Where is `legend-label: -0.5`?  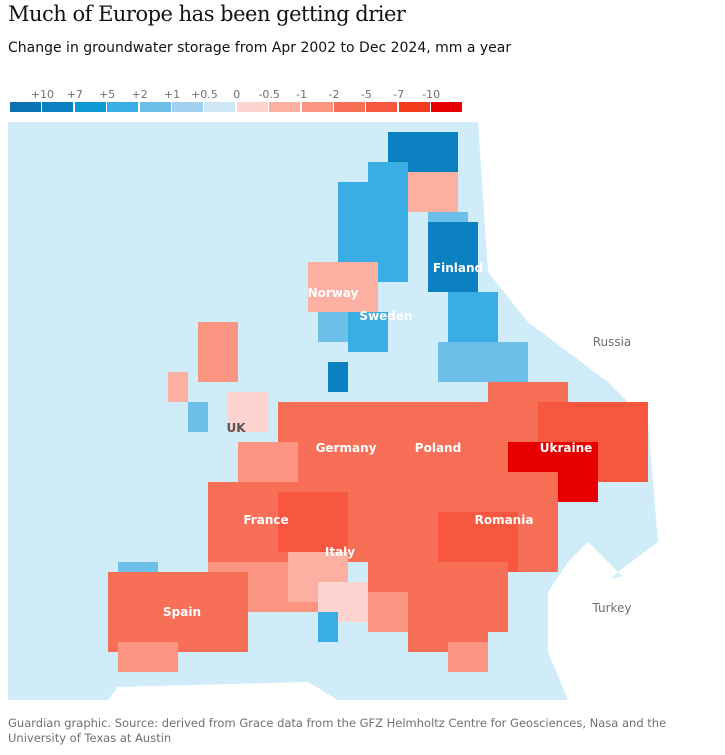
legend-label: -0.5 is located at coordinates (269, 94).